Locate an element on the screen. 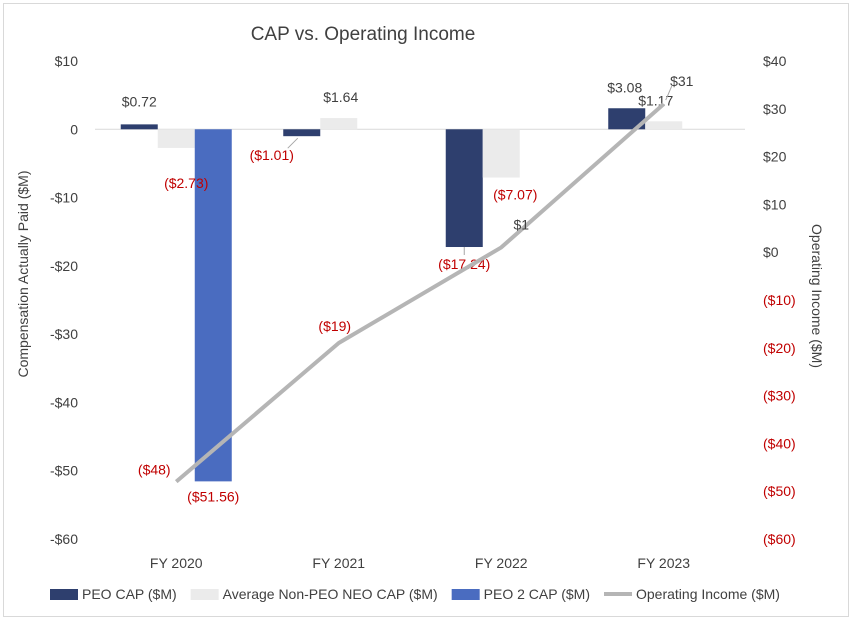 The height and width of the screenshot is (622, 854). x-tick-label: FY 2020 is located at coordinates (176, 563).